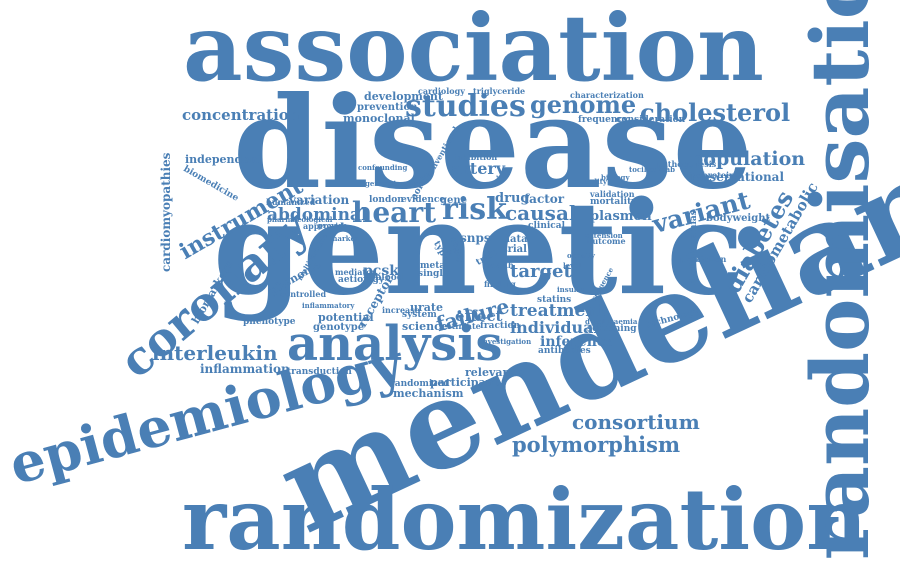 The image size is (900, 563). I want to click on word-transduction: transduction, so click(319, 372).